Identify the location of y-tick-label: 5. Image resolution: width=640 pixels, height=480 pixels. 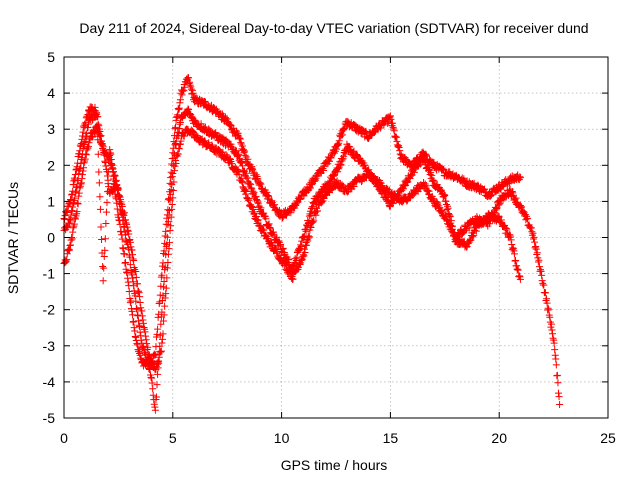
(51, 57).